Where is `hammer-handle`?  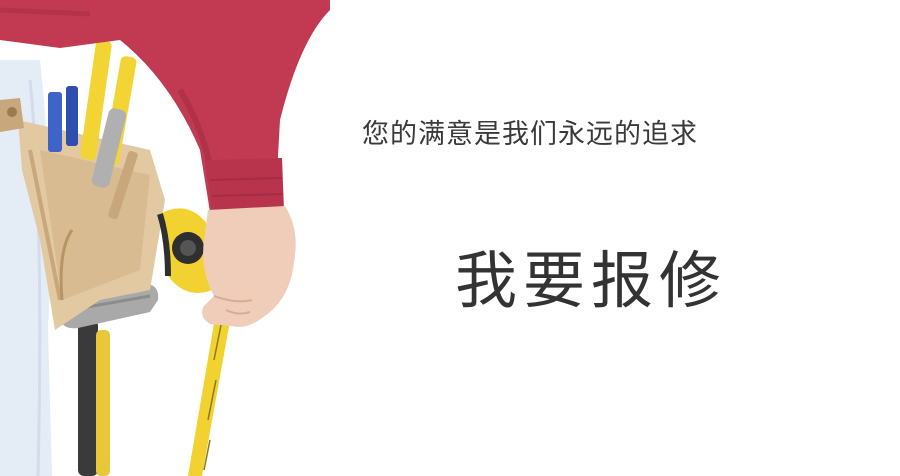 hammer-handle is located at coordinates (88, 398).